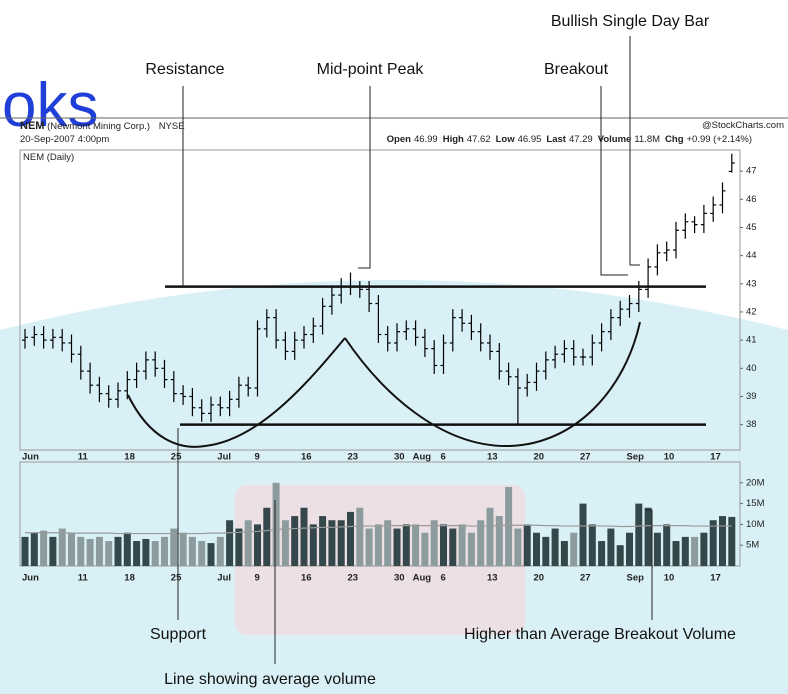  I want to click on y-tick-label: 38, so click(751, 424).